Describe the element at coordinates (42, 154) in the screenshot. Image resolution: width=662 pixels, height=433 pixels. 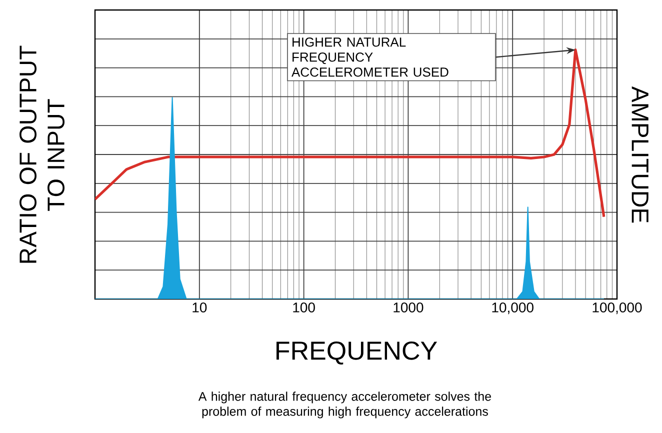
I see `y-axis-title: RATIO OF OUTPUT TO INPUT` at that location.